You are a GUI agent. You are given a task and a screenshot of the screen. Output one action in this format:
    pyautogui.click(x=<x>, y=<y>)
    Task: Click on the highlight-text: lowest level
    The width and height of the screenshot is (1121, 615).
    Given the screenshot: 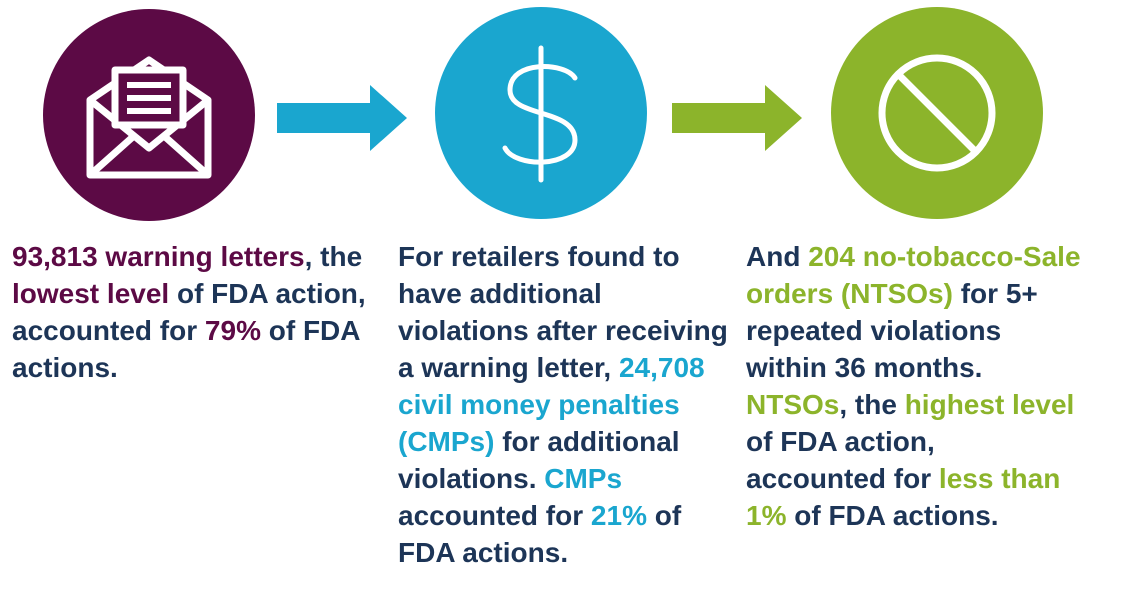 What is the action you would take?
    pyautogui.click(x=91, y=293)
    